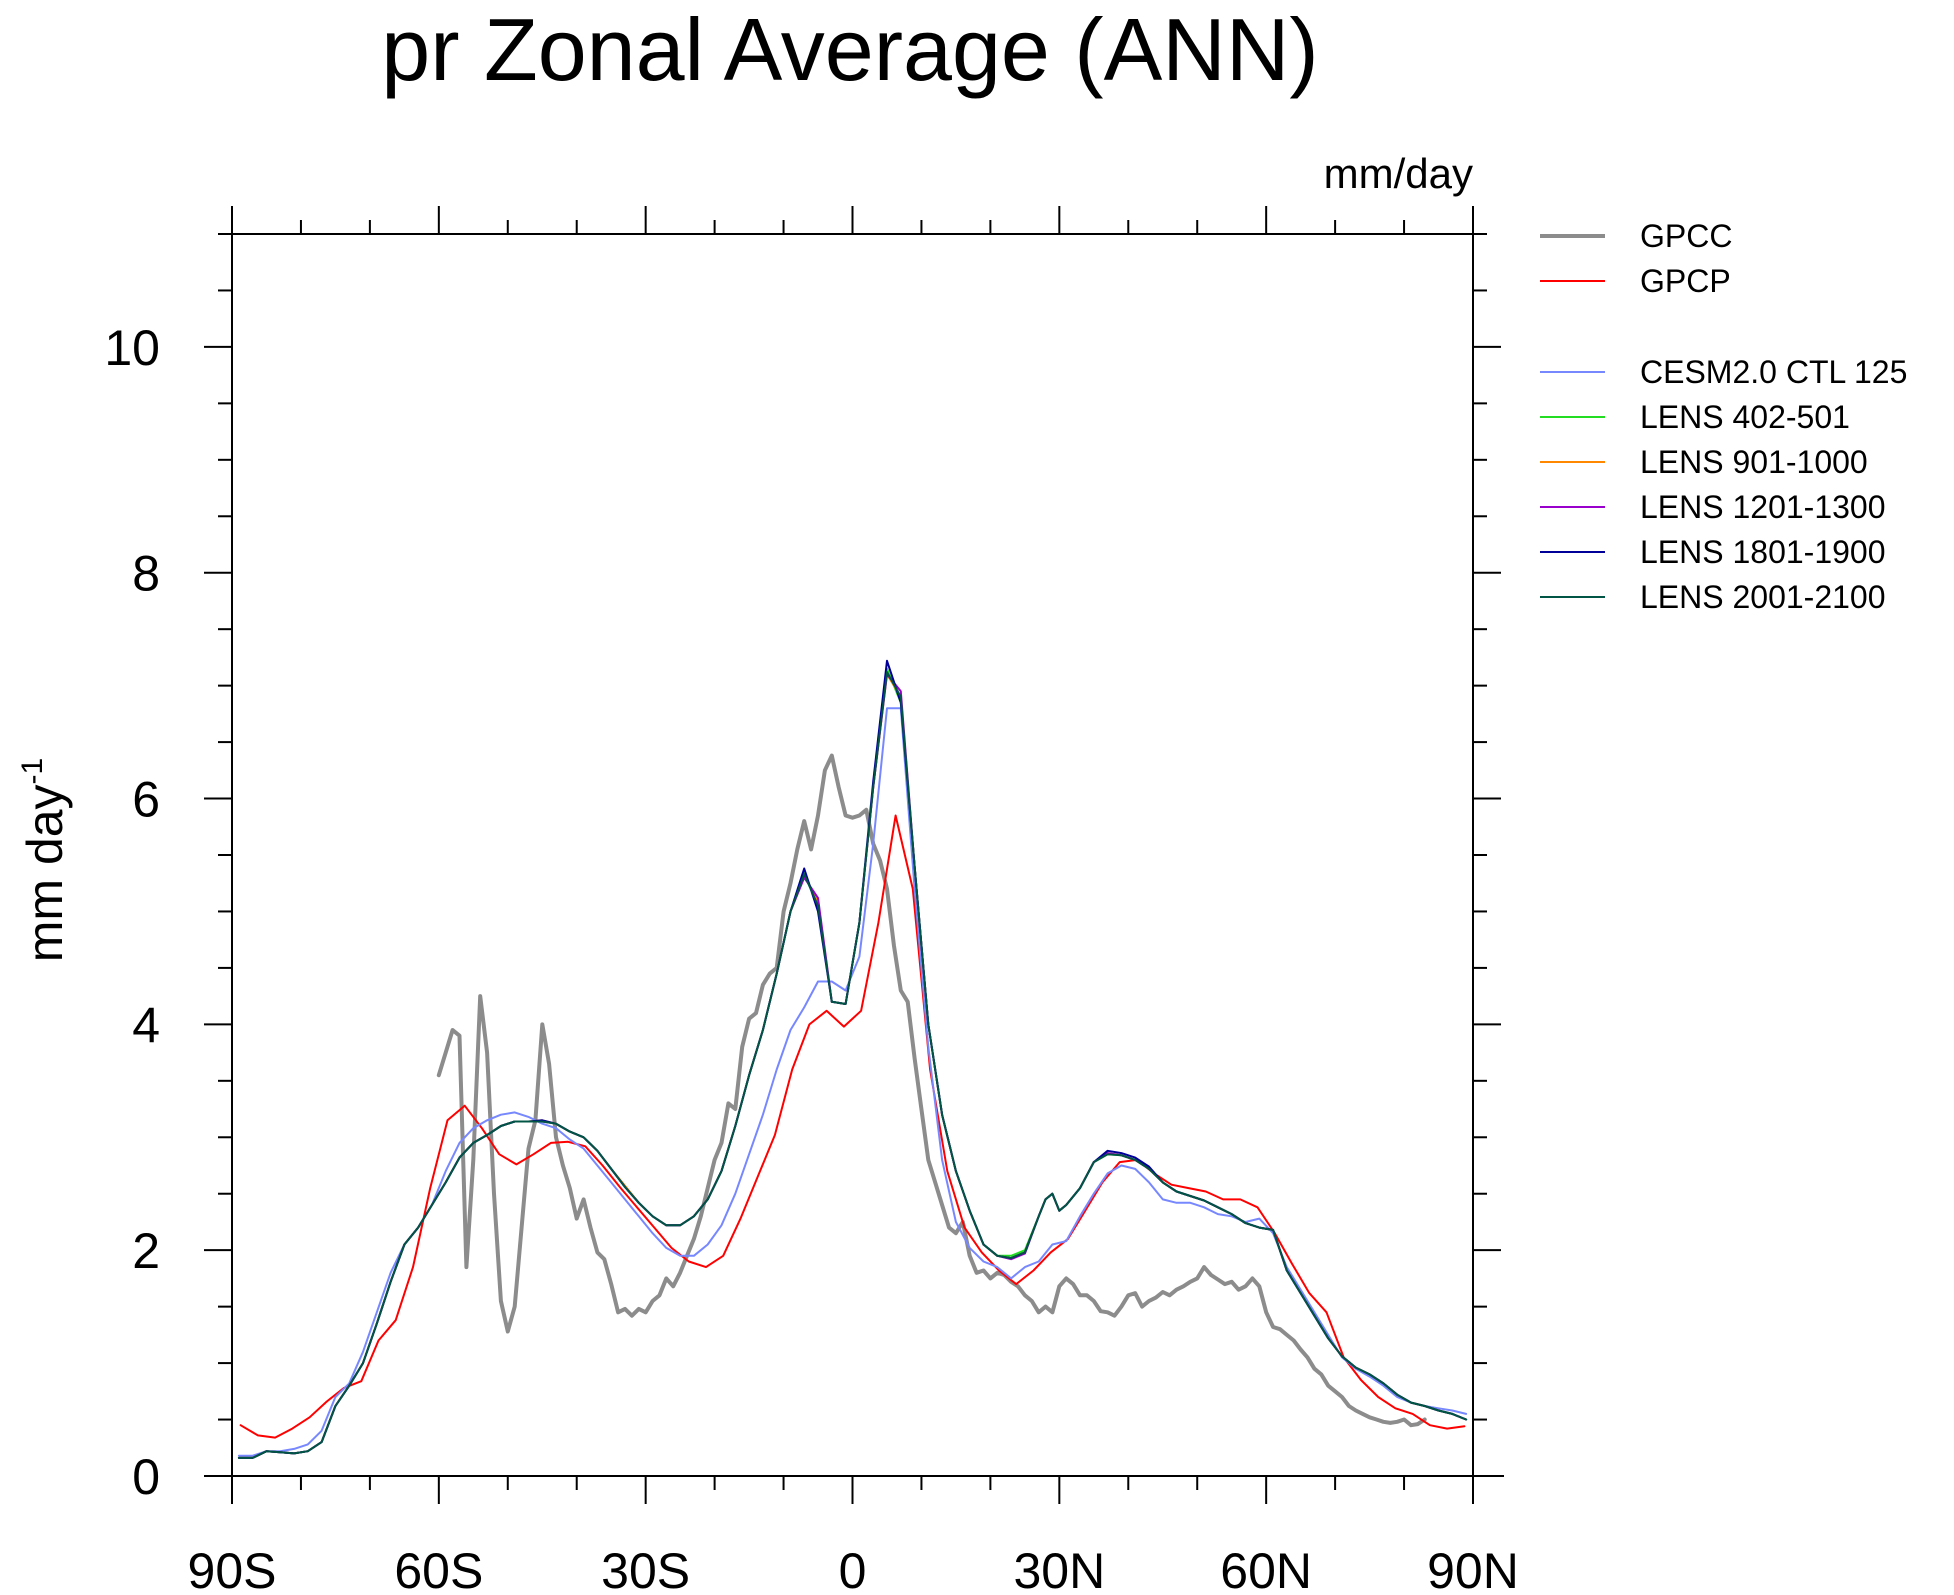 This screenshot has height=1595, width=1954. Describe the element at coordinates (1773, 372) in the screenshot. I see `legend-label-cesm2-0-ctl-125: CESM2.0 CTL 125` at that location.